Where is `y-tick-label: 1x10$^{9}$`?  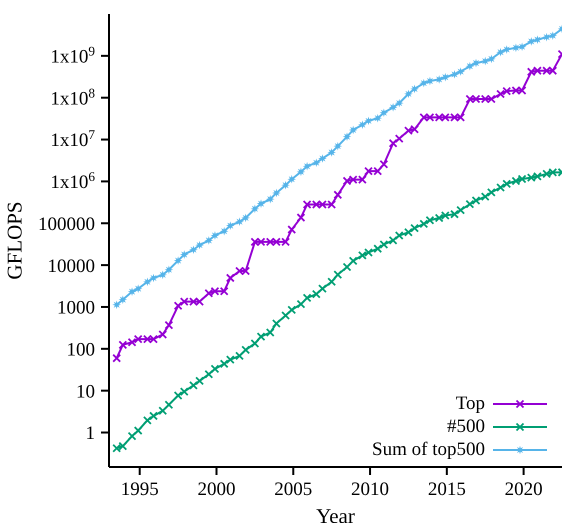 y-tick-label: 1x10$^{9}$ is located at coordinates (73, 55).